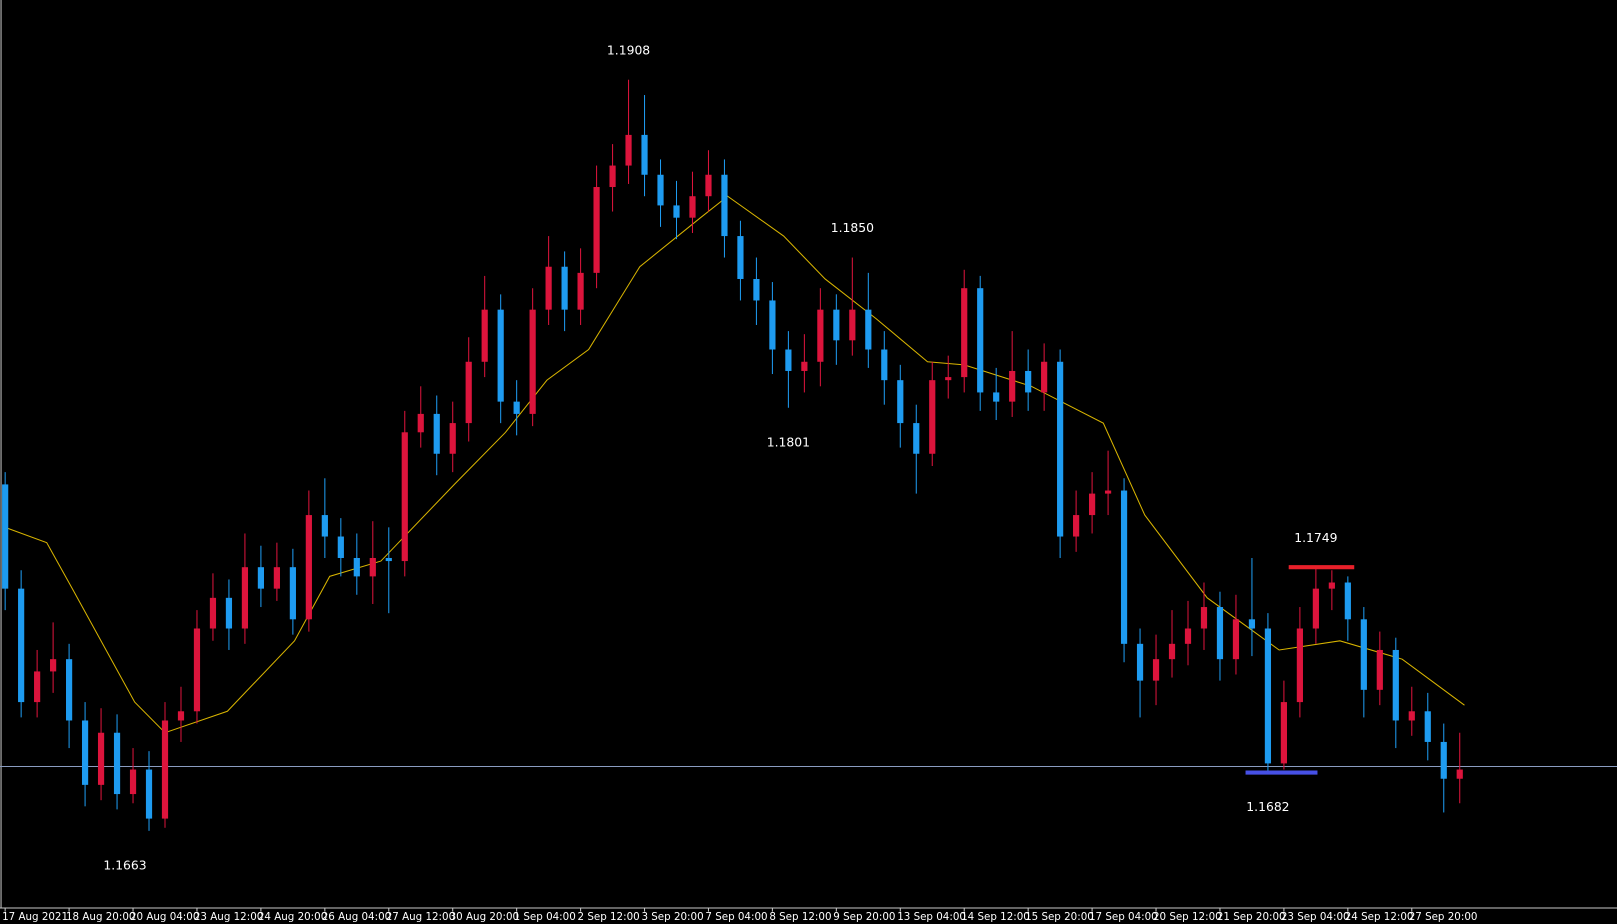 The width and height of the screenshot is (1617, 924). What do you see at coordinates (228, 917) in the screenshot?
I see `x-tick-label: 23 Aug 12:00` at bounding box center [228, 917].